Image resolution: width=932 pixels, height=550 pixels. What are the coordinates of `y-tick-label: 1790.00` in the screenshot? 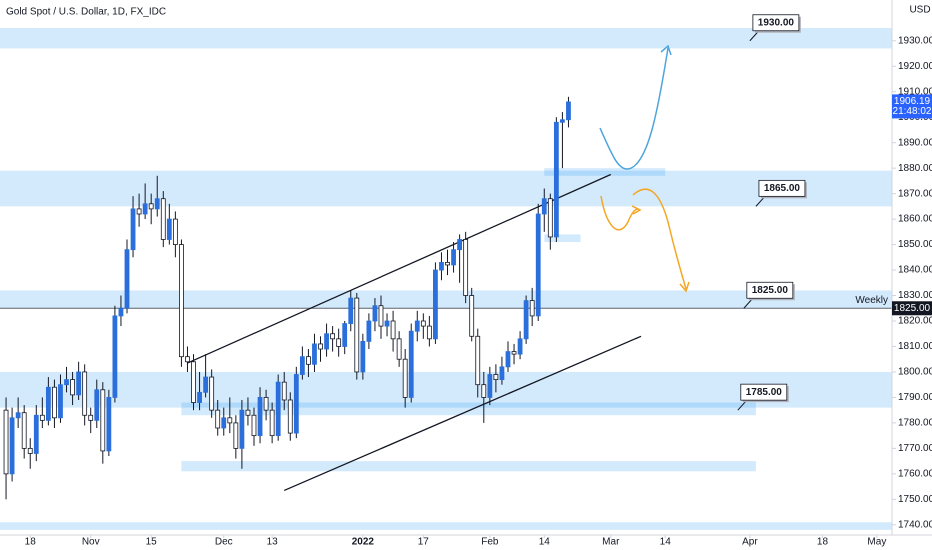 It's located at (915, 397).